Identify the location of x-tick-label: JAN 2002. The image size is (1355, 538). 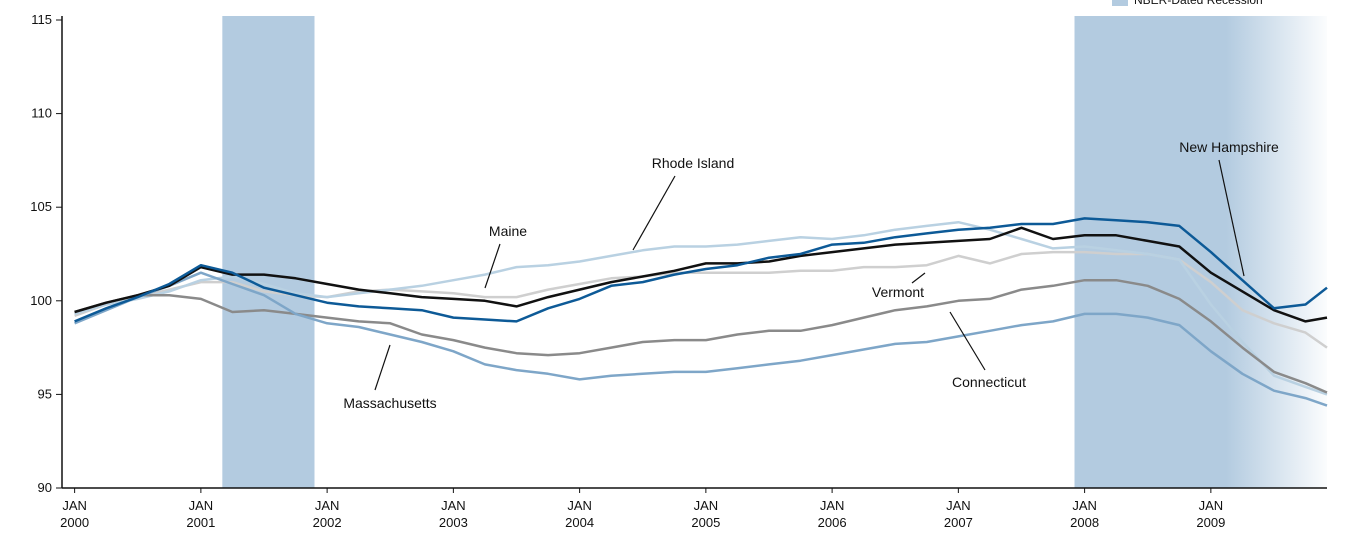
(327, 514).